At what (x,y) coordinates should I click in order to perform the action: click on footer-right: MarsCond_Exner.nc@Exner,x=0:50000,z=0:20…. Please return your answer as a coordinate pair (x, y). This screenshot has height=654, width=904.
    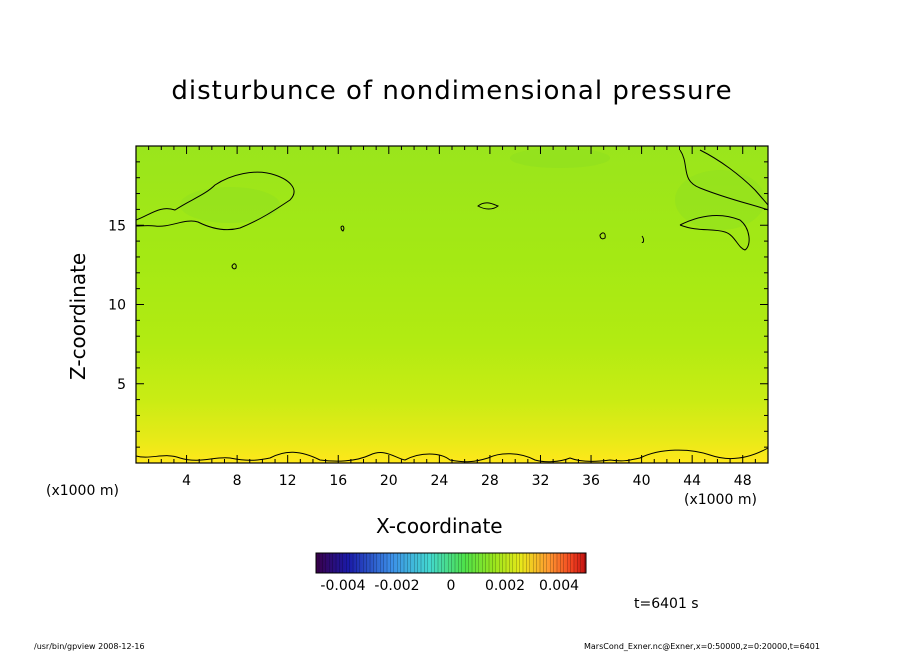
    Looking at the image, I should click on (702, 646).